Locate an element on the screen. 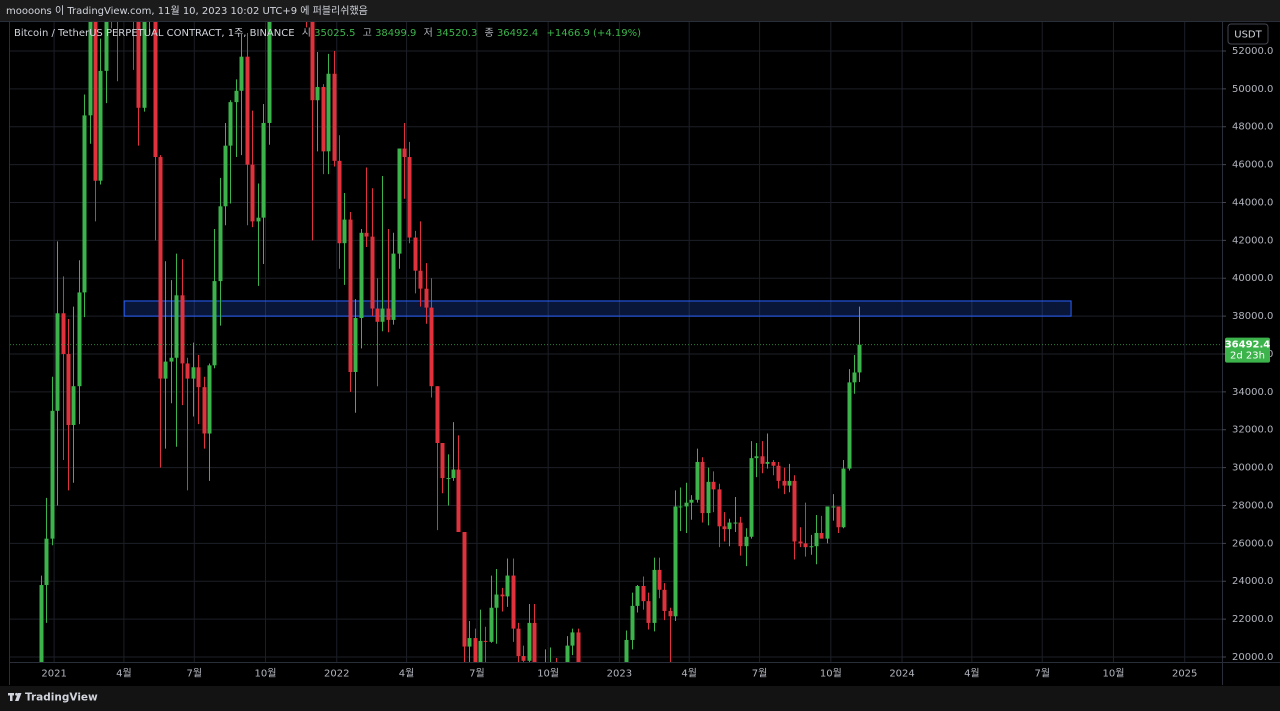  high-label: 고 is located at coordinates (367, 33).